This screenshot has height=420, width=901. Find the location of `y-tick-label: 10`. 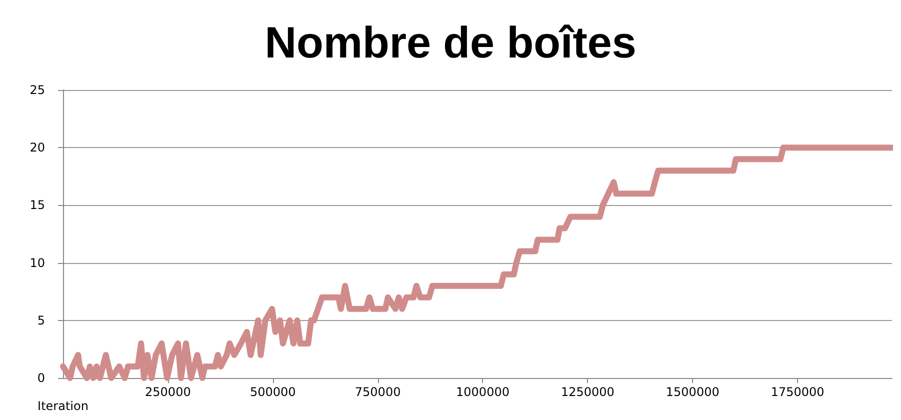

y-tick-label: 10 is located at coordinates (37, 263).